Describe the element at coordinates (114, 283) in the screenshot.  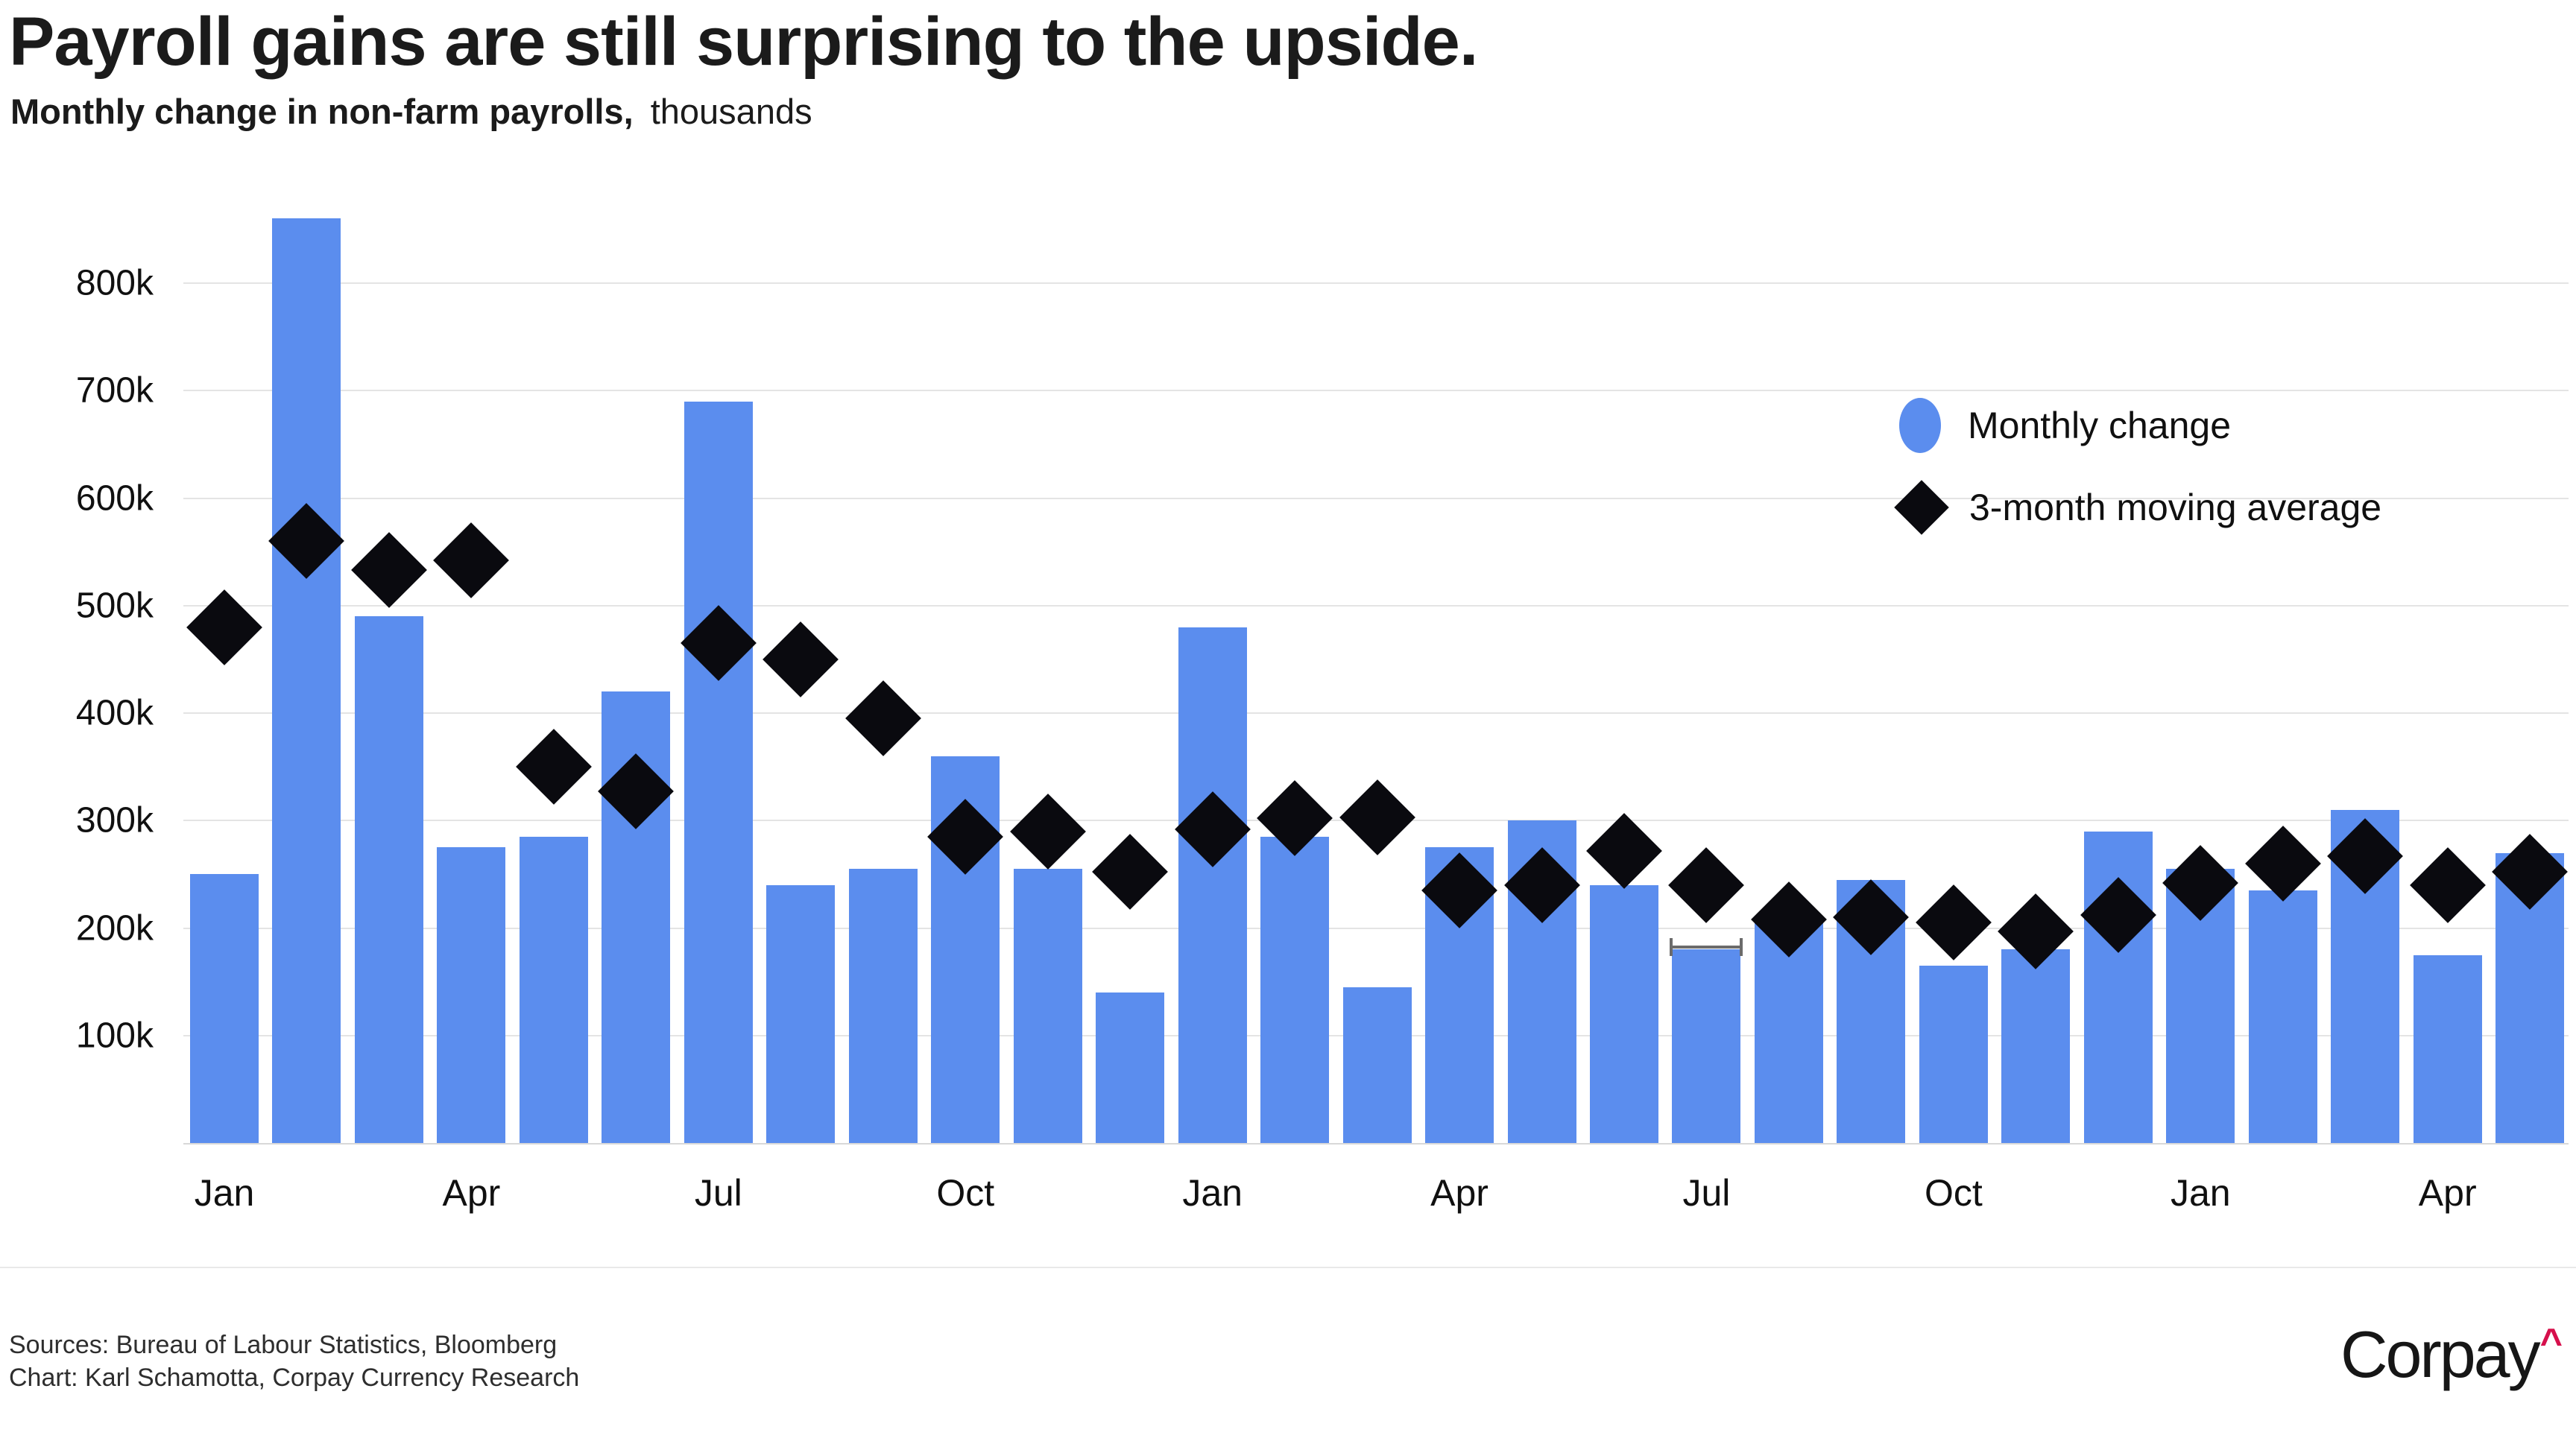
I see `y-tick-label: 800k` at that location.